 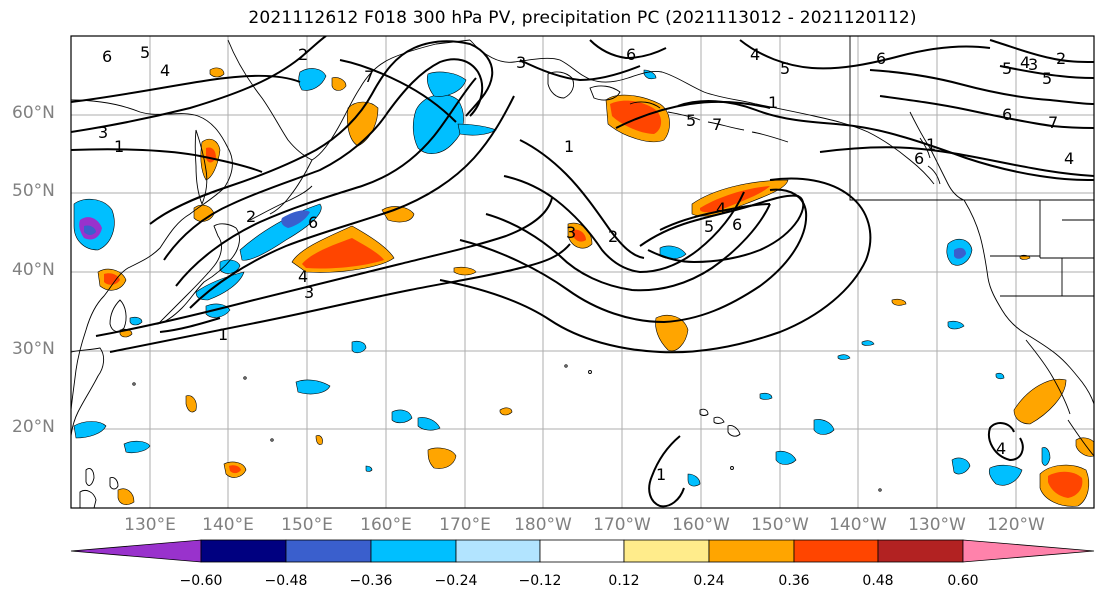 I want to click on longitude-label: 130°W, so click(x=937, y=525).